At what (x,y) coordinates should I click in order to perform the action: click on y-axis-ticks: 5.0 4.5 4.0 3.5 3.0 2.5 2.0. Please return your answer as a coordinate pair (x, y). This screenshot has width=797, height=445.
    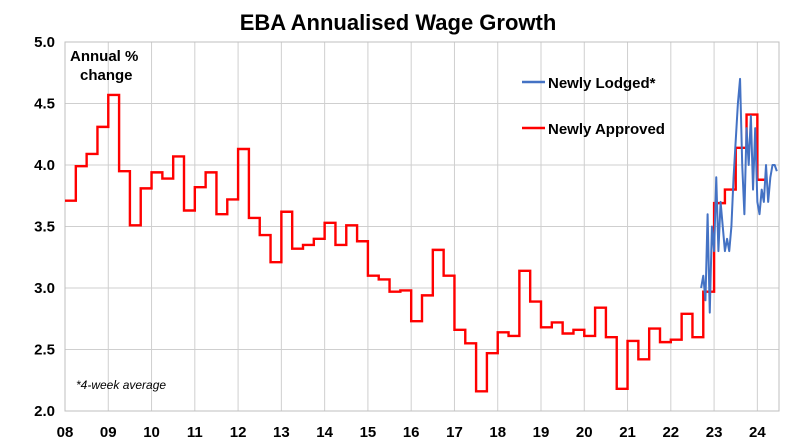
    Looking at the image, I should click on (44, 227).